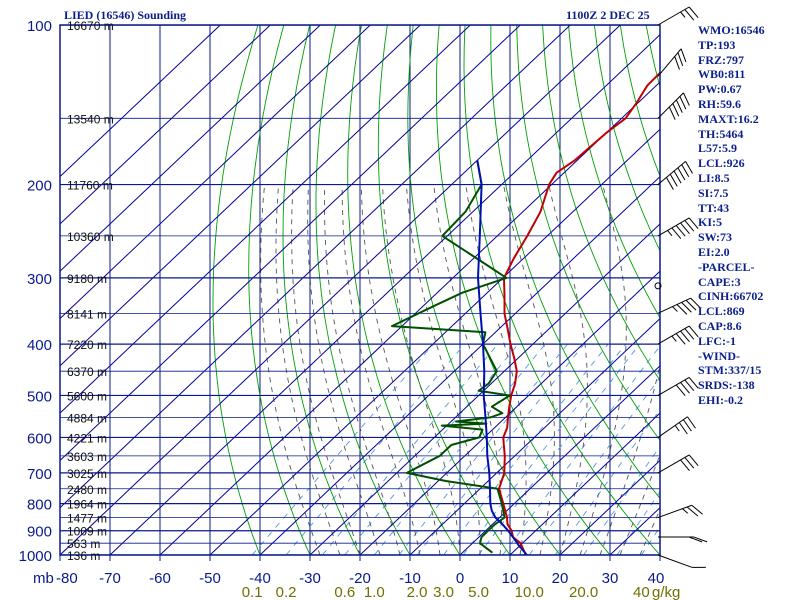 The height and width of the screenshot is (600, 800). Describe the element at coordinates (39, 279) in the screenshot. I see `pressure-label: 300` at that location.